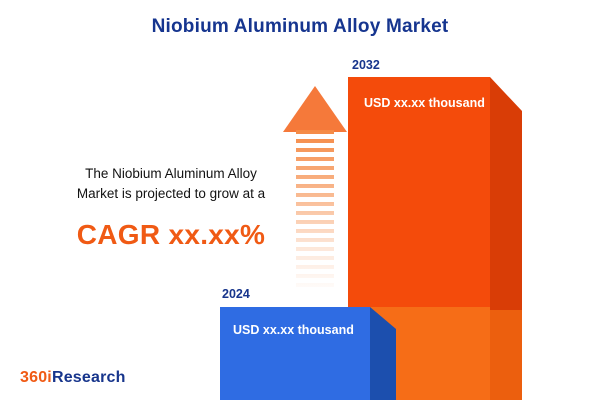 This screenshot has height=400, width=600. I want to click on bar-2032-year-label: 2032, so click(366, 65).